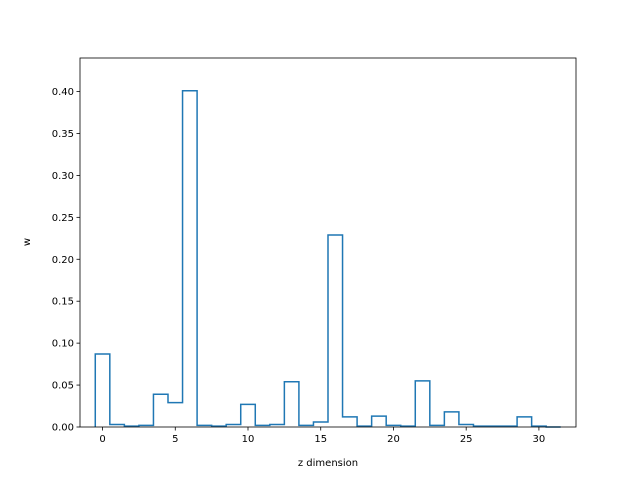 Image resolution: width=640 pixels, height=480 pixels. Describe the element at coordinates (63, 344) in the screenshot. I see `y-tick-label: 0.10` at that location.